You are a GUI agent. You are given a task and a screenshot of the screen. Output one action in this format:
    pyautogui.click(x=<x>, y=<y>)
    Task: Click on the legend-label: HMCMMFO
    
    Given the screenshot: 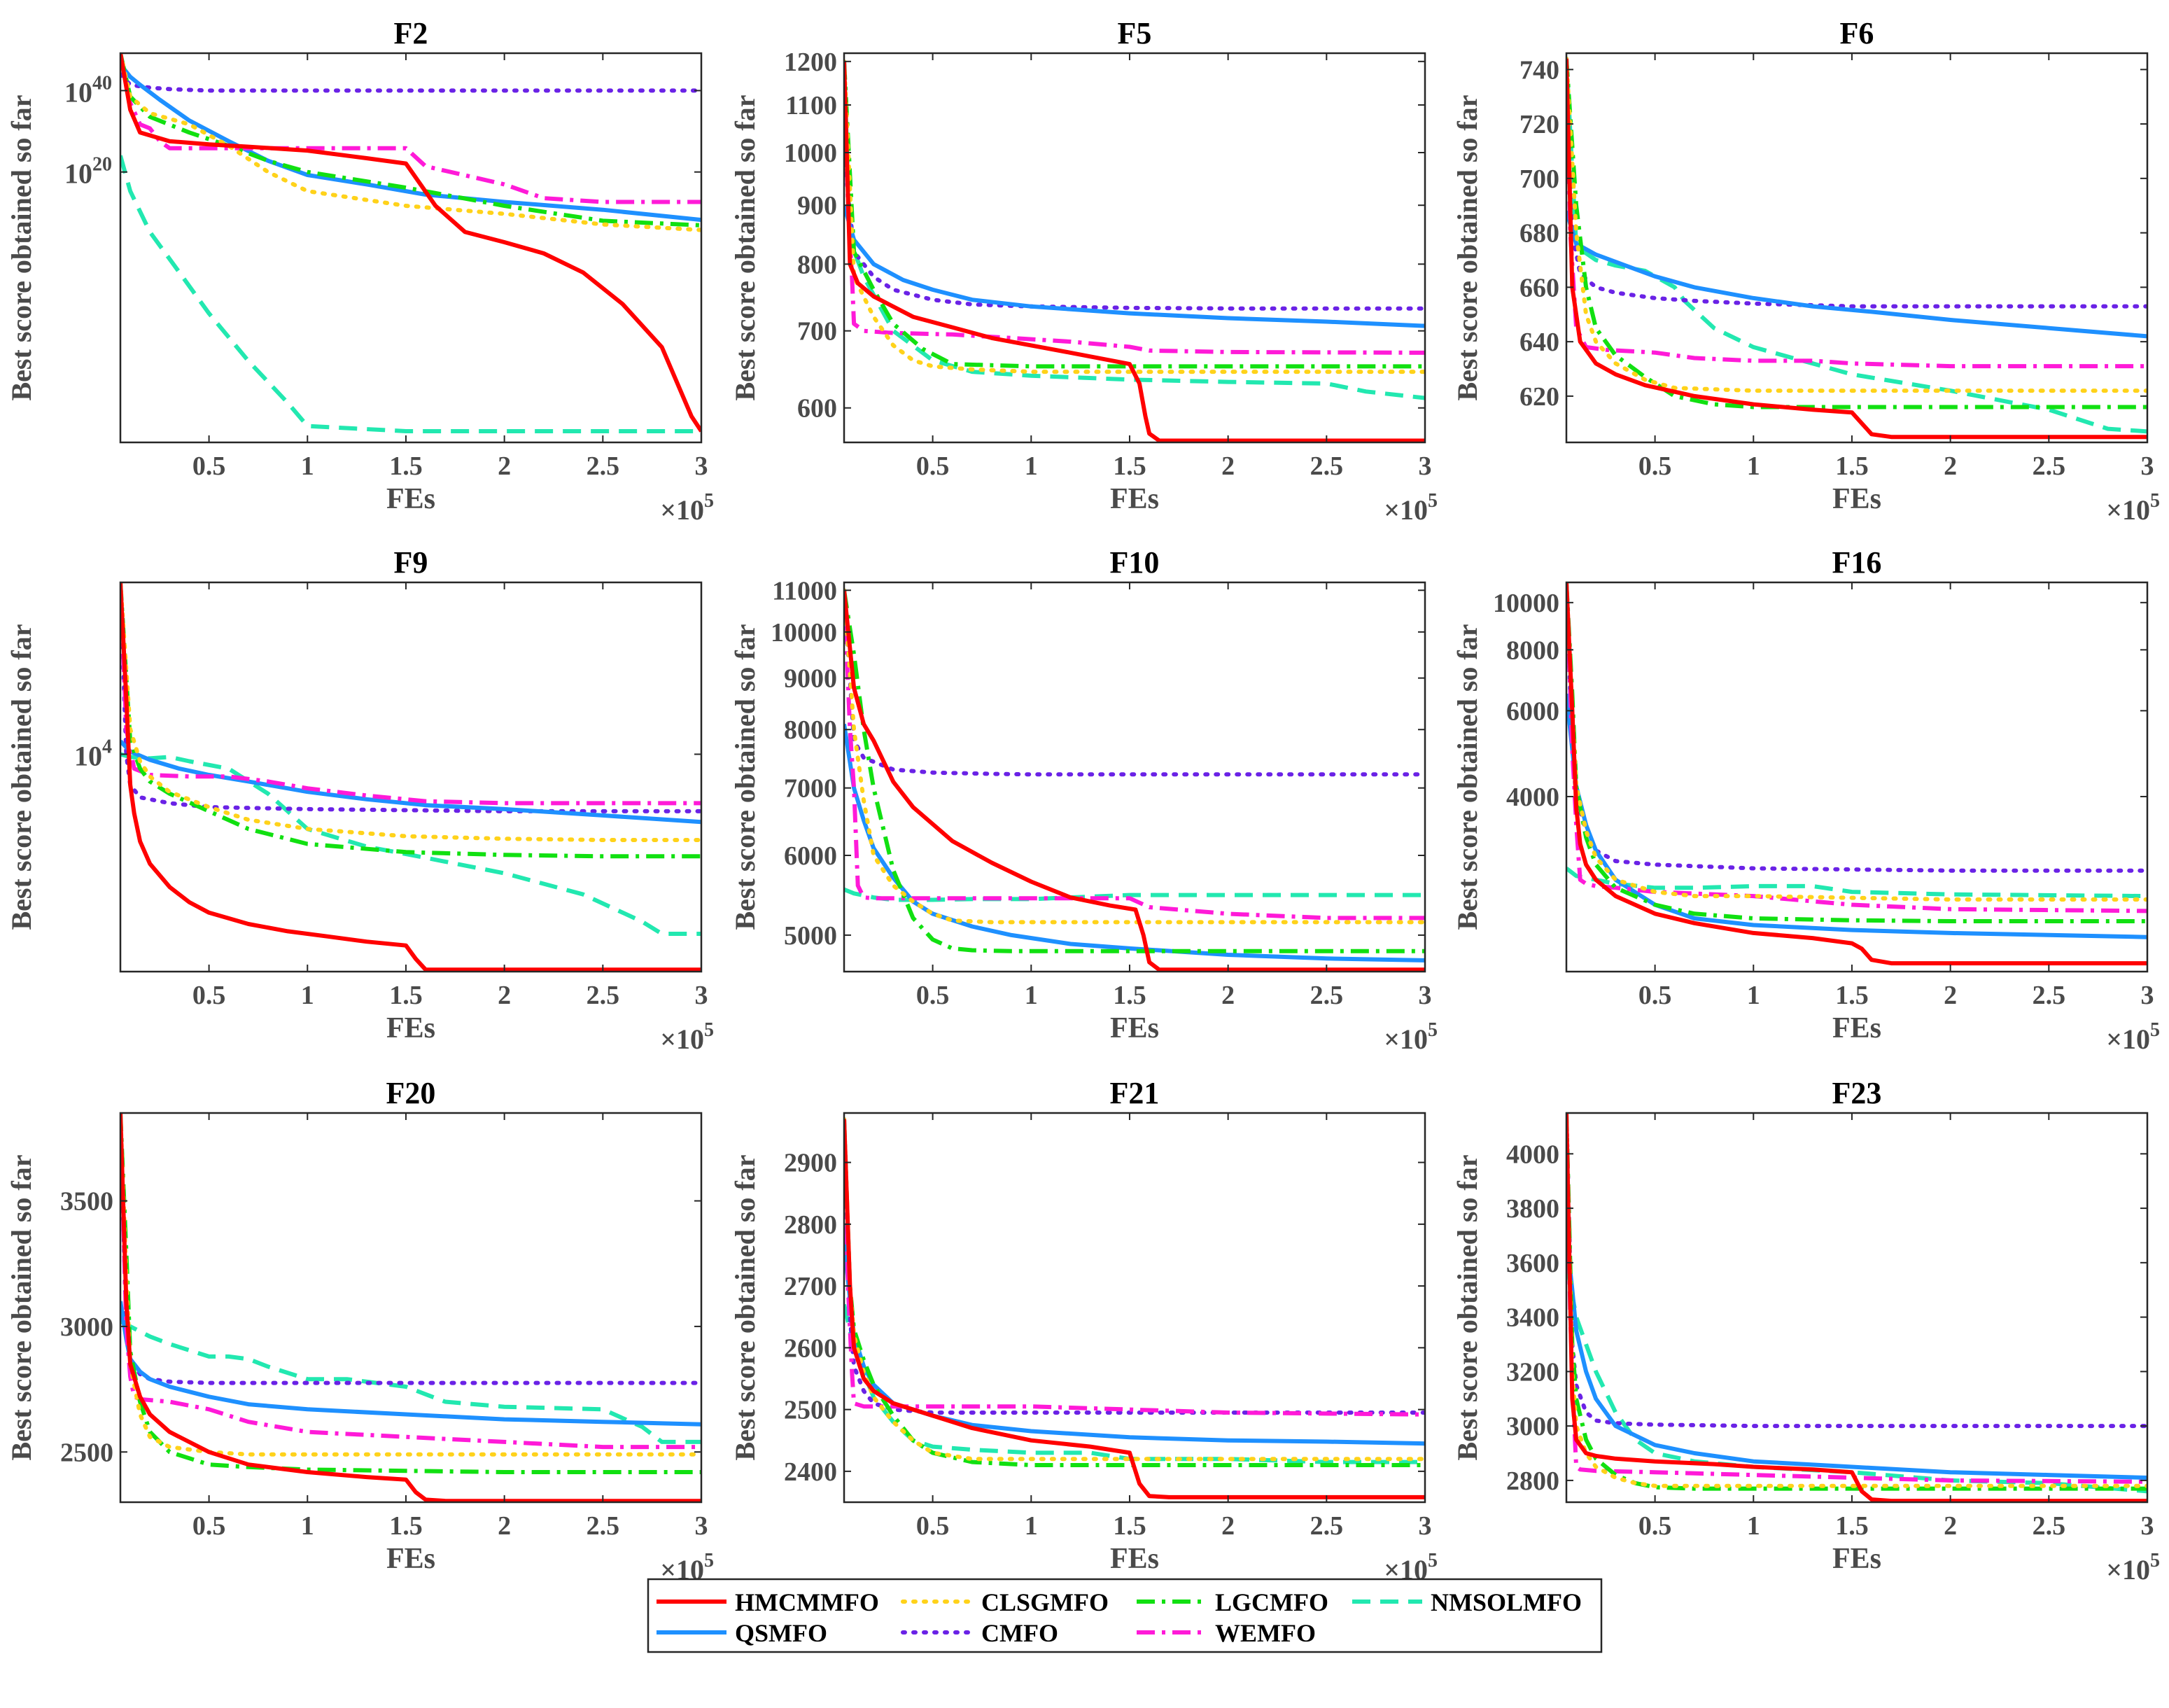 What is the action you would take?
    pyautogui.click(x=807, y=1602)
    